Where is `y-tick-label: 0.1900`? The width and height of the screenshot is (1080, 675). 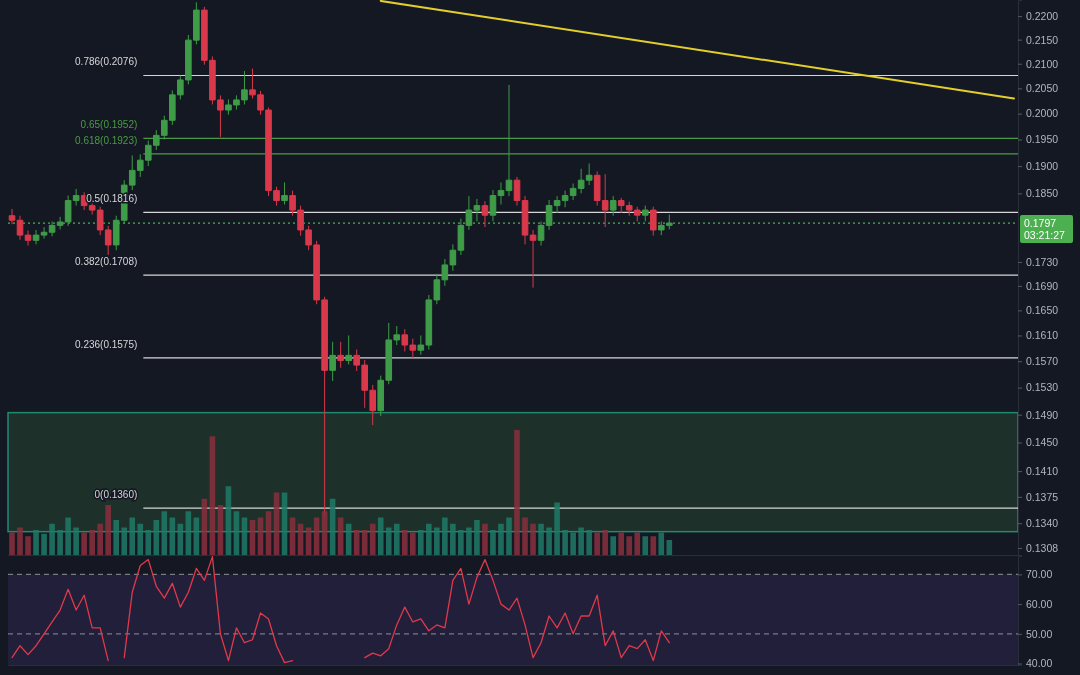 y-tick-label: 0.1900 is located at coordinates (1042, 165).